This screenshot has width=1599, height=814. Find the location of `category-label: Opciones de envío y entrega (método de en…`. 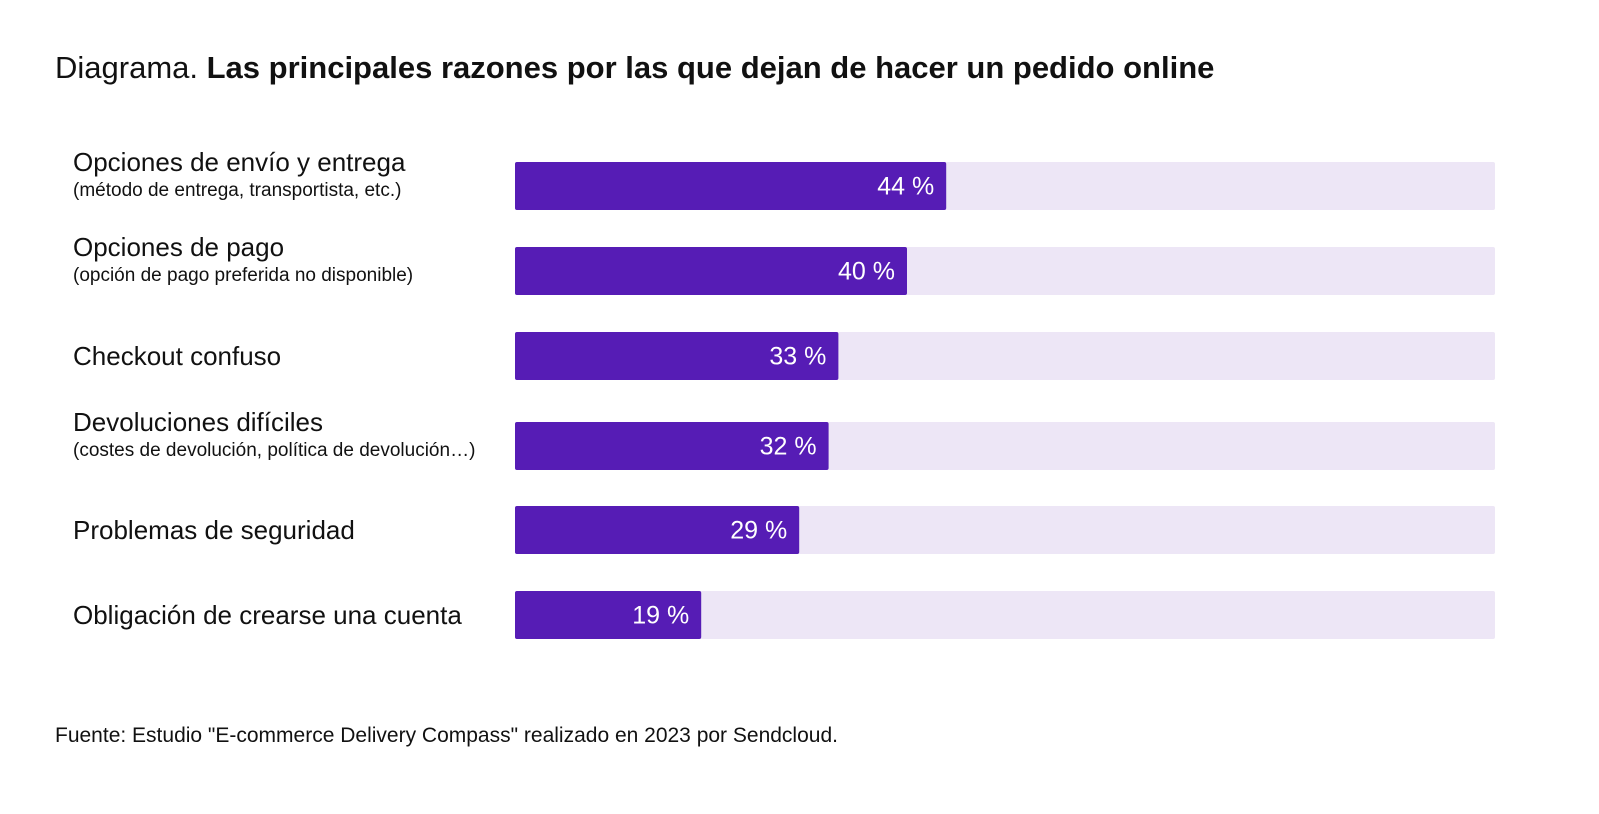

category-label: Opciones de envío y entrega (método de en… is located at coordinates (283, 175).